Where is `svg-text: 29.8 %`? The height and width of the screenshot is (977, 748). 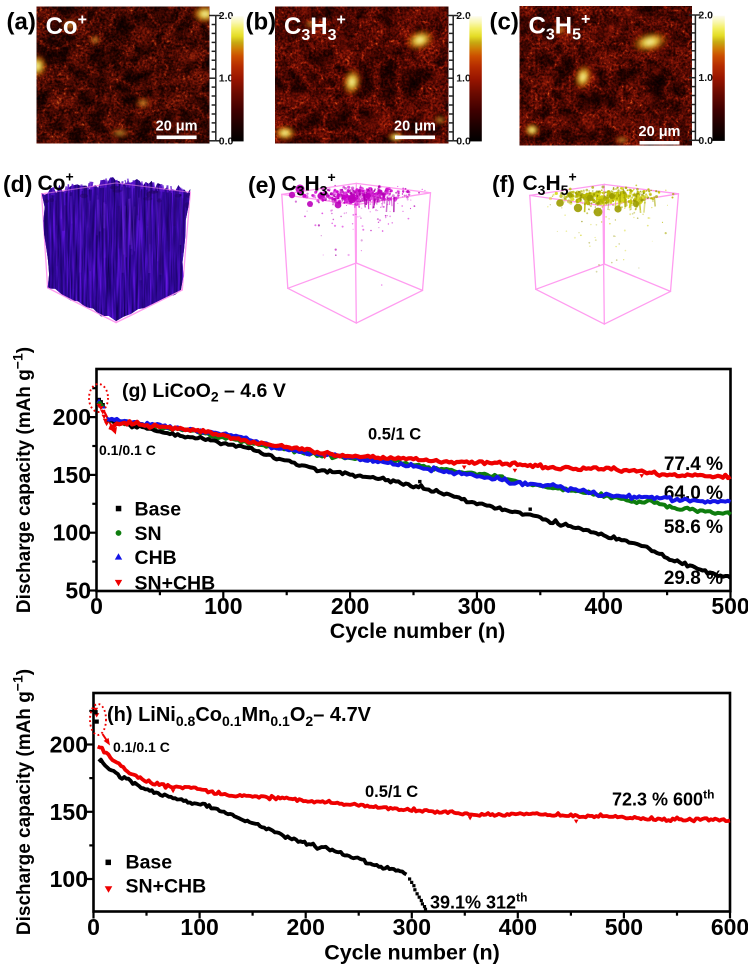
svg-text: 29.8 % is located at coordinates (693, 578).